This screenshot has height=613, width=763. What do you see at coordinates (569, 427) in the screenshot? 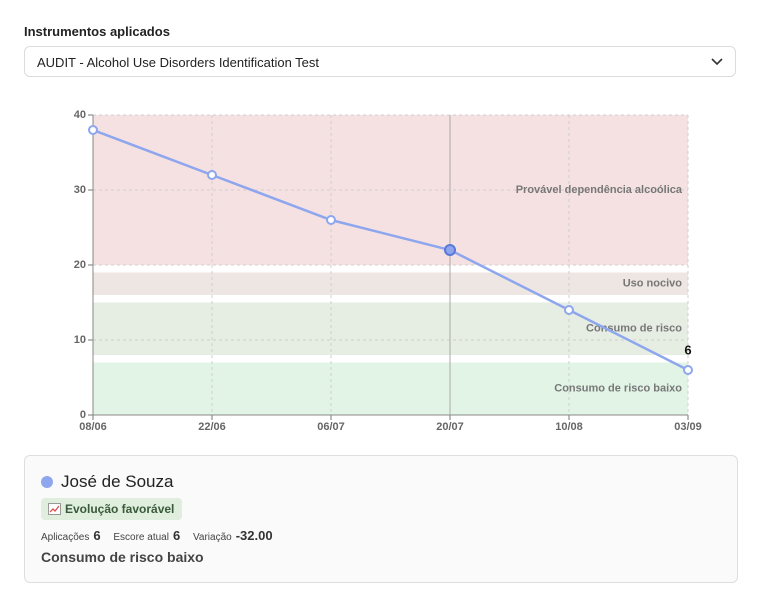
I see `x-tick-label: 10/08` at bounding box center [569, 427].